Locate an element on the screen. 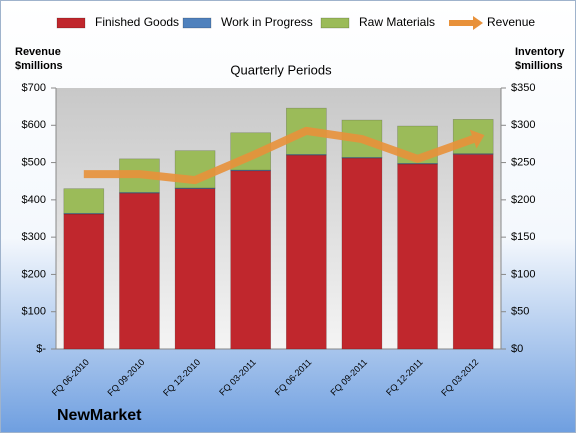 The height and width of the screenshot is (433, 576). legend-label: Revenue is located at coordinates (511, 22).